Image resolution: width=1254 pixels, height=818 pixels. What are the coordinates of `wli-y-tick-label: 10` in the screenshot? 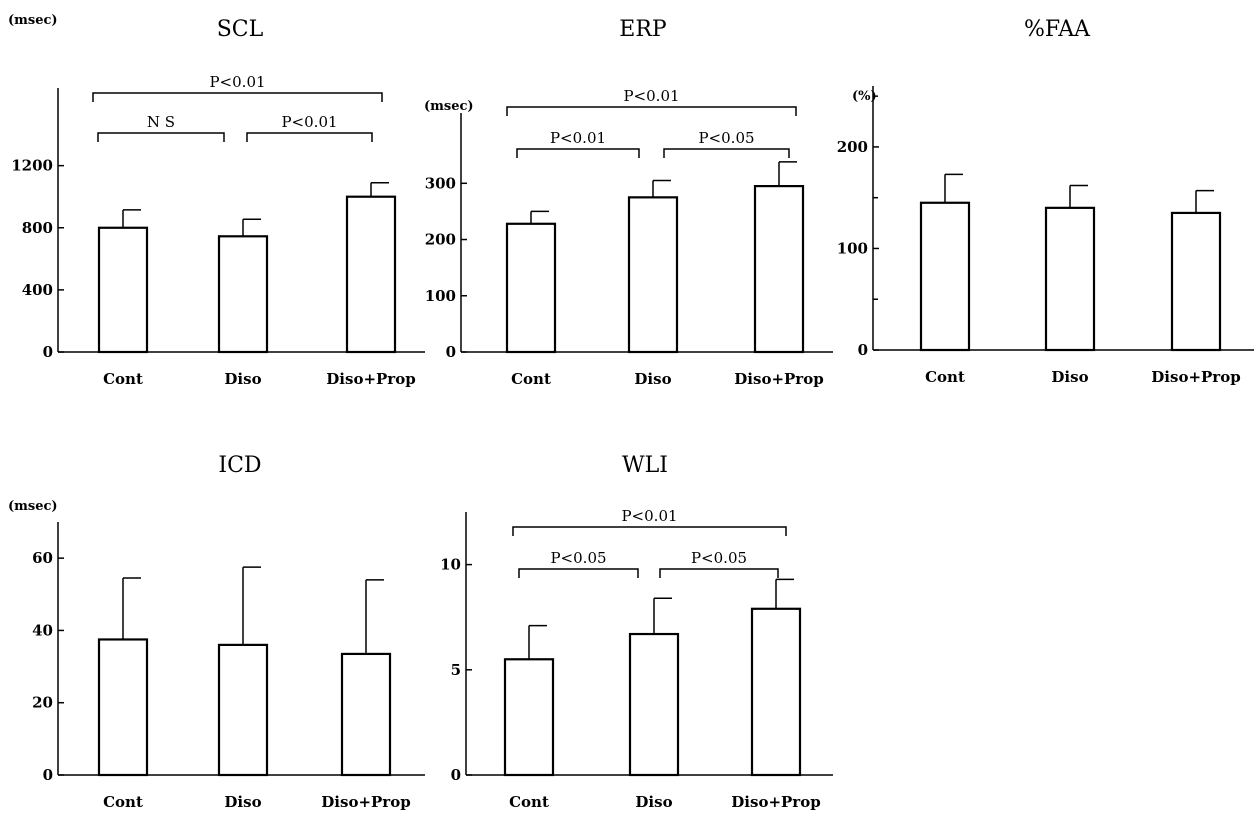 It's located at (450, 565).